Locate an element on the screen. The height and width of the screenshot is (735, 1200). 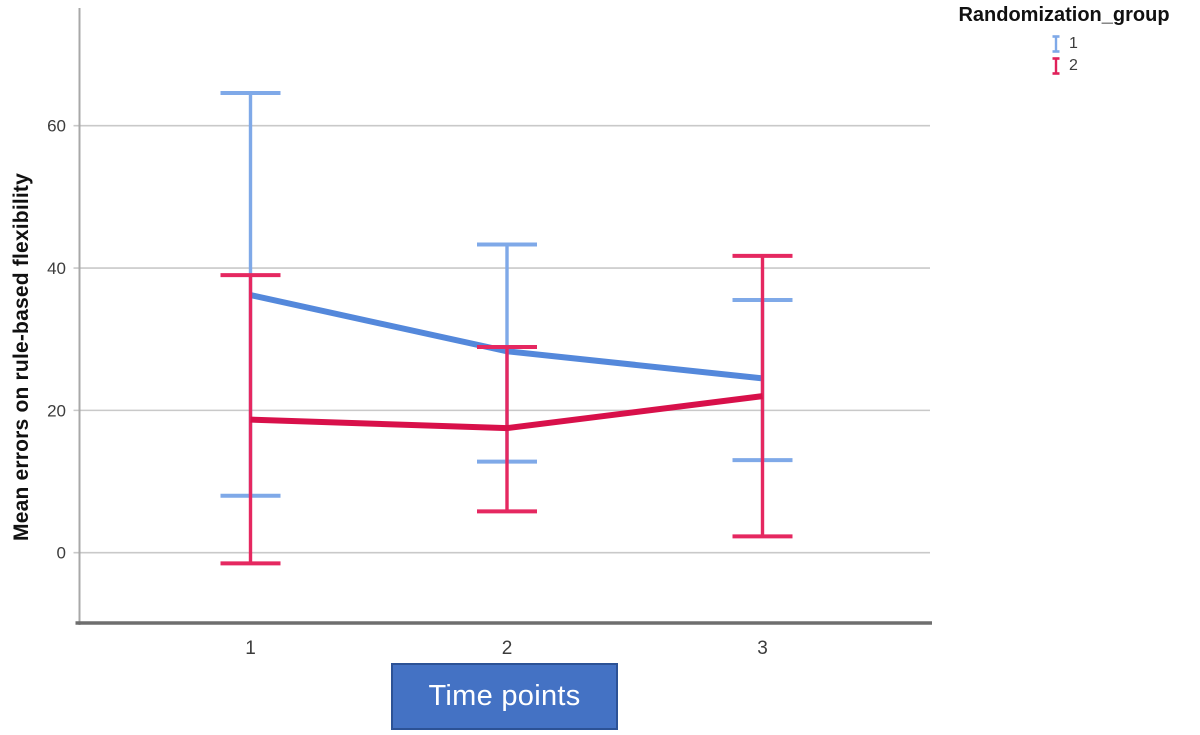
x-axis-title: Time points is located at coordinates (504, 696).